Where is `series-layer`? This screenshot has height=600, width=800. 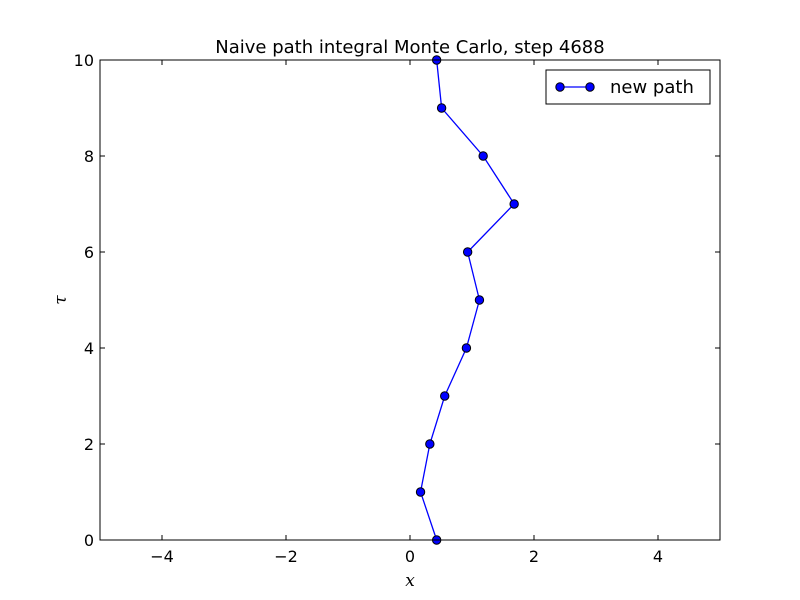
series-layer is located at coordinates (467, 300).